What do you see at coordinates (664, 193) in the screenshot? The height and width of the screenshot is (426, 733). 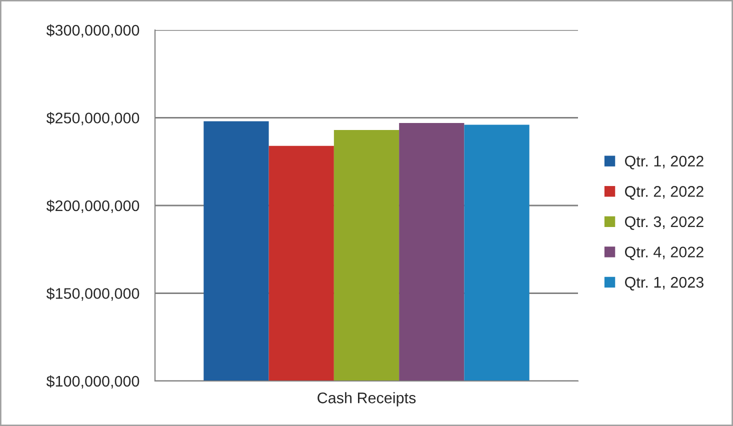 I see `legend-label: Qtr. 2, 2022` at bounding box center [664, 193].